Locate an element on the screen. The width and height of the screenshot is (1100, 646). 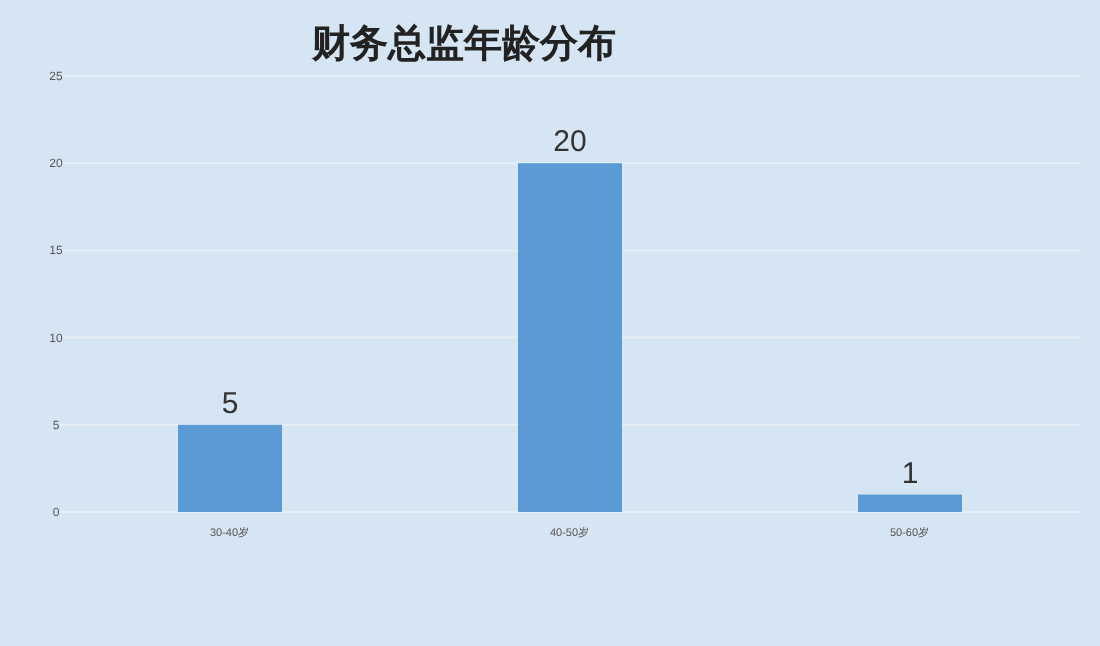
data-label: 20 is located at coordinates (570, 142).